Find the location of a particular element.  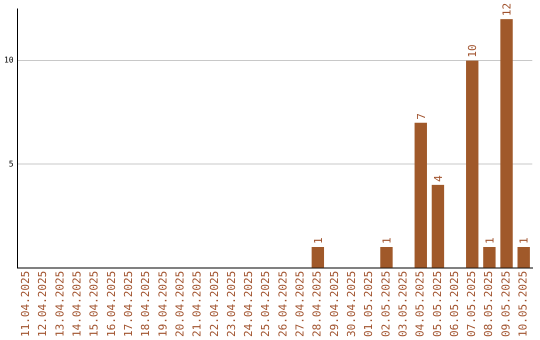

x-tick-label: 28.04.2025 is located at coordinates (317, 304).